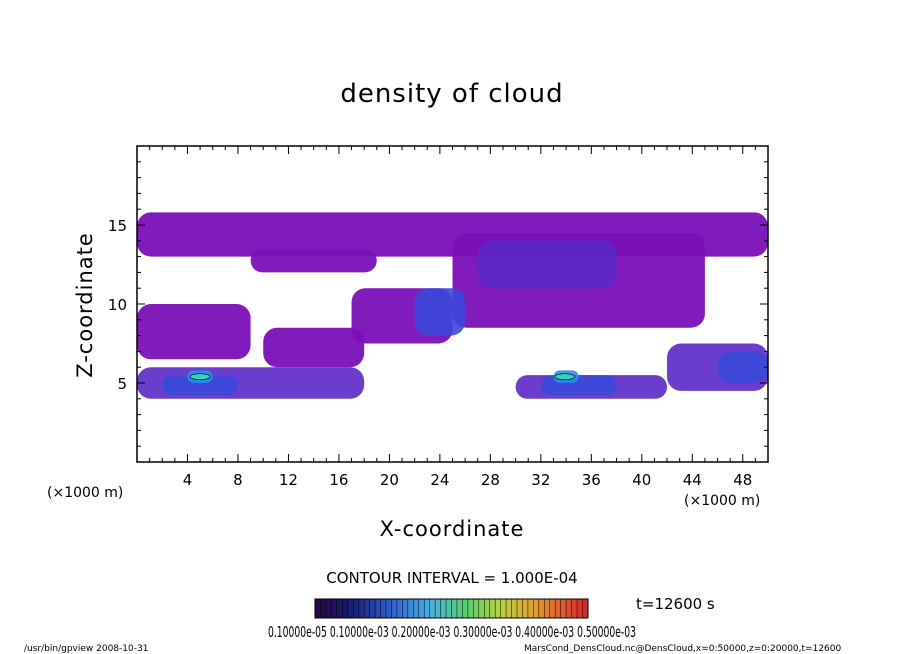 This screenshot has width=904, height=654. I want to click on x-tick-label: 32, so click(540, 480).